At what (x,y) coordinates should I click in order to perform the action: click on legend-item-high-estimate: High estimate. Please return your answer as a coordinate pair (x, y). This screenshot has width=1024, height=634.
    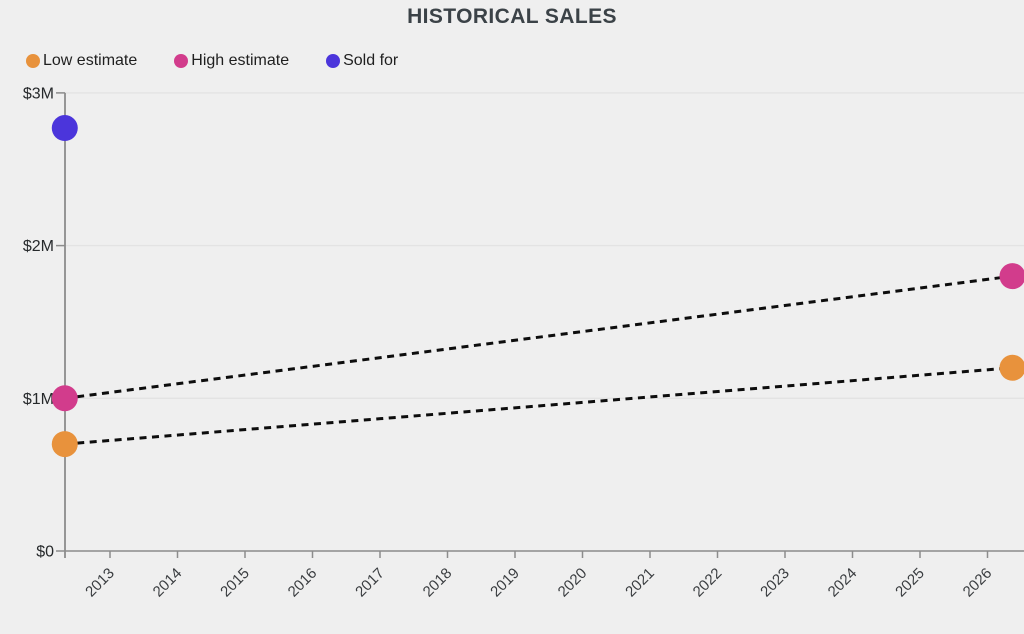
    Looking at the image, I should click on (231, 61).